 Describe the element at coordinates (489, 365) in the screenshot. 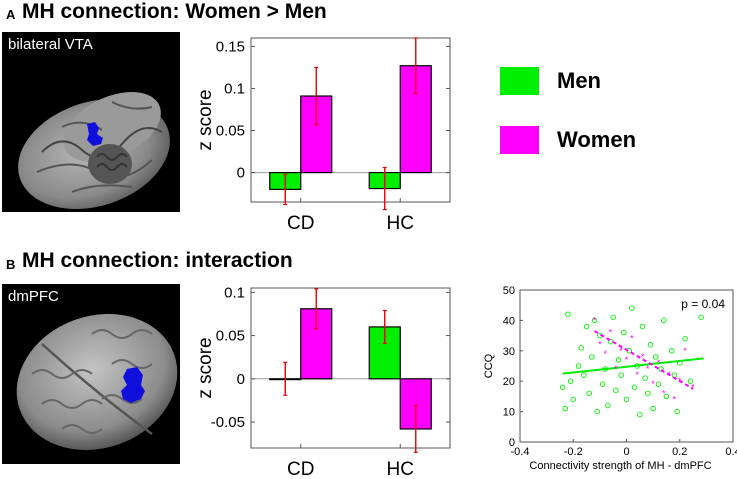

I see `y-axis-label: CCQ` at that location.